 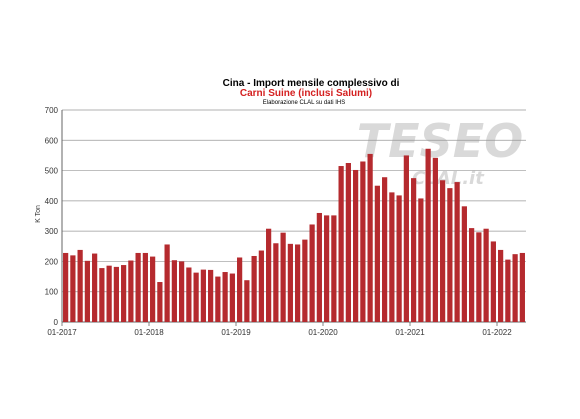 I want to click on chart-subtitle: Elaborazione CLAL su dati IHS, so click(x=304, y=103).